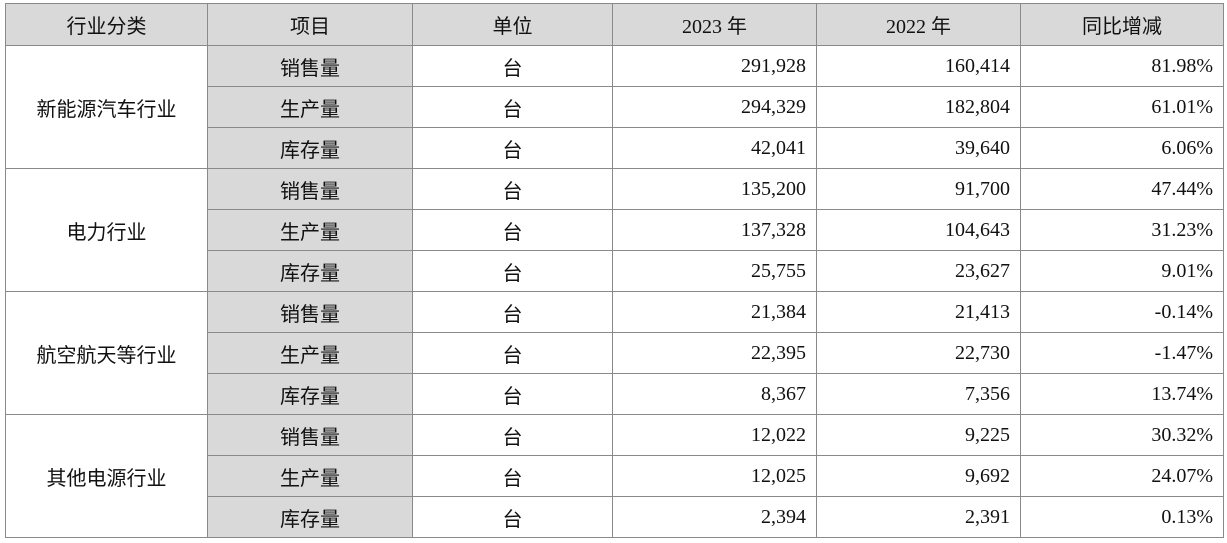  I want to click on value-2023-cell: 22,395, so click(714, 353).